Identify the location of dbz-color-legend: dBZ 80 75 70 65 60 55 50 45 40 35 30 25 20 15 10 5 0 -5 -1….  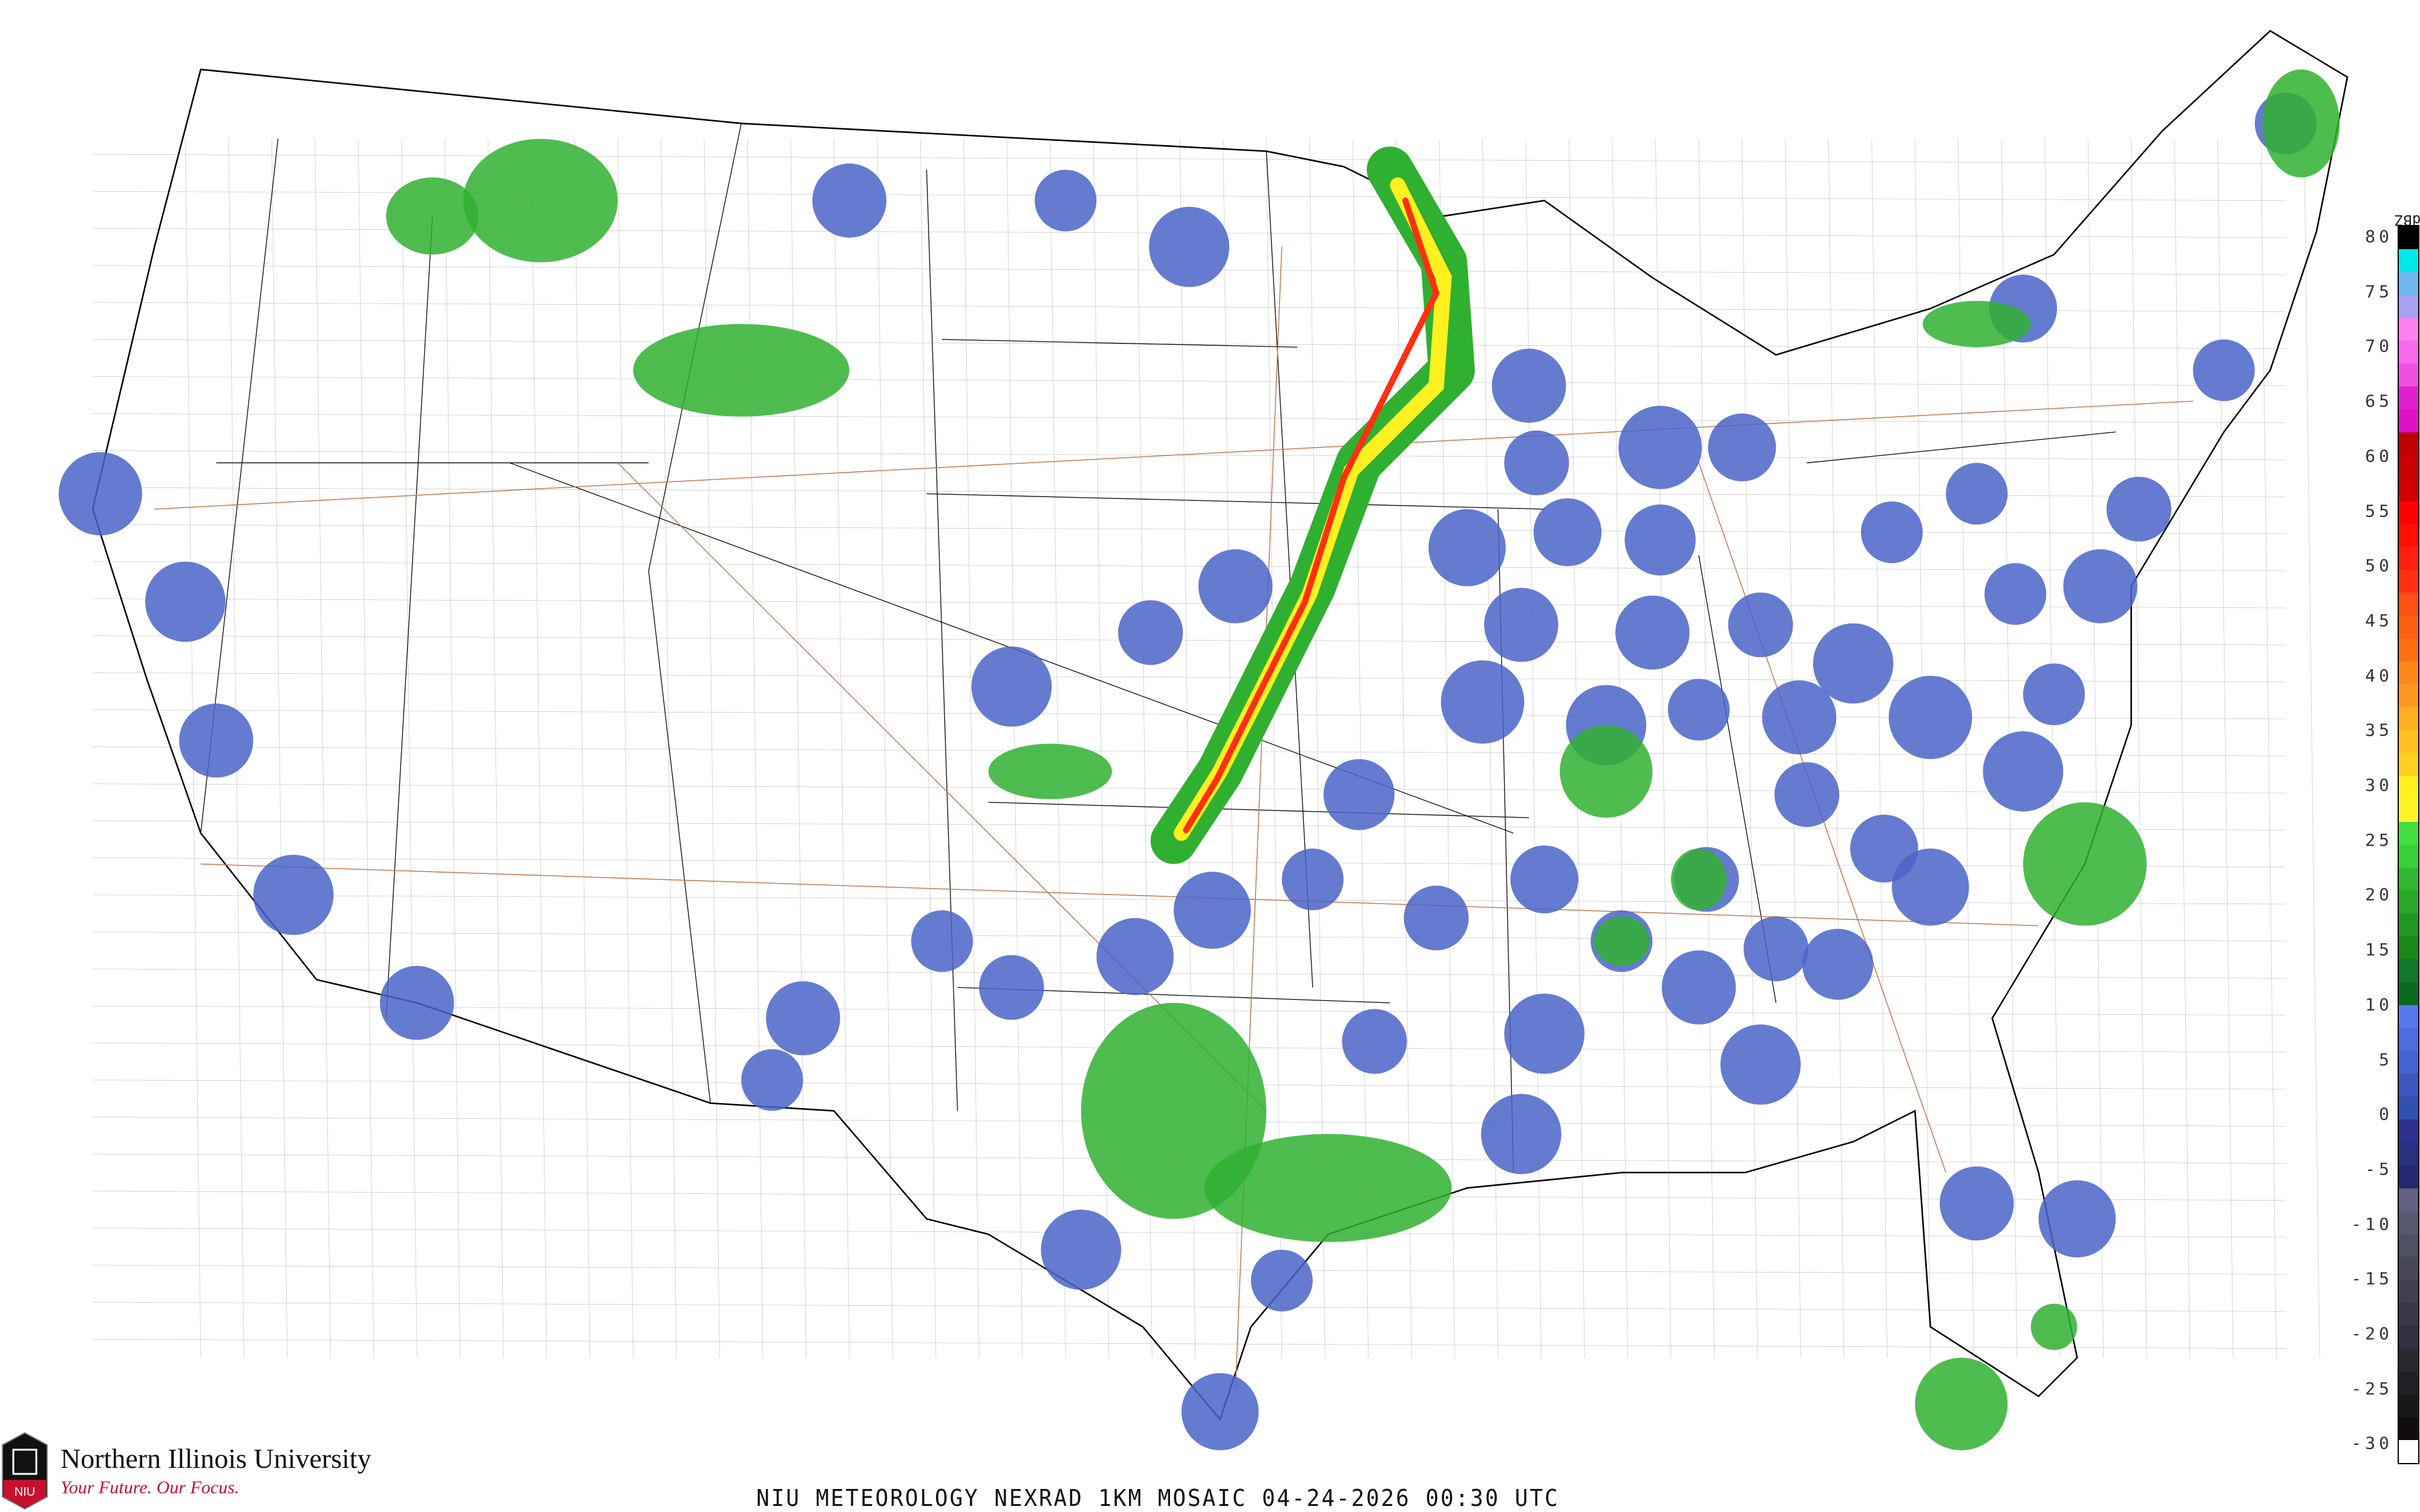
(2385, 847).